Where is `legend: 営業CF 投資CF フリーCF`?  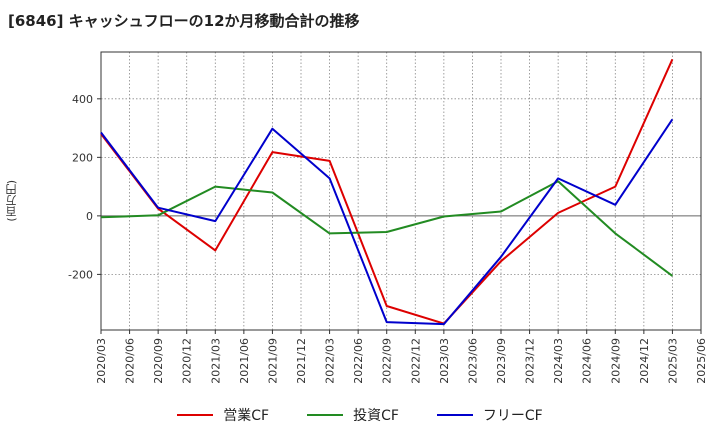
legend: 営業CF 投資CF フリーCF is located at coordinates (360, 415).